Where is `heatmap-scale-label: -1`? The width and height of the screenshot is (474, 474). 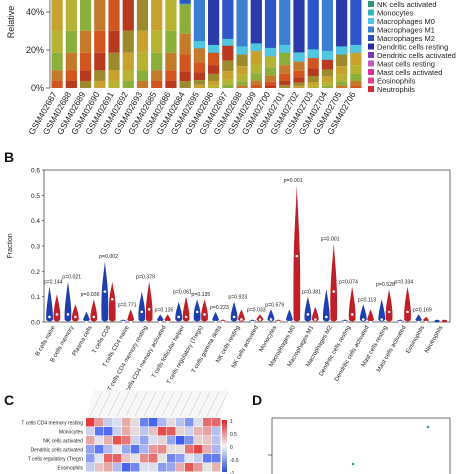 heatmap-scale-label: -1 is located at coordinates (232, 472).